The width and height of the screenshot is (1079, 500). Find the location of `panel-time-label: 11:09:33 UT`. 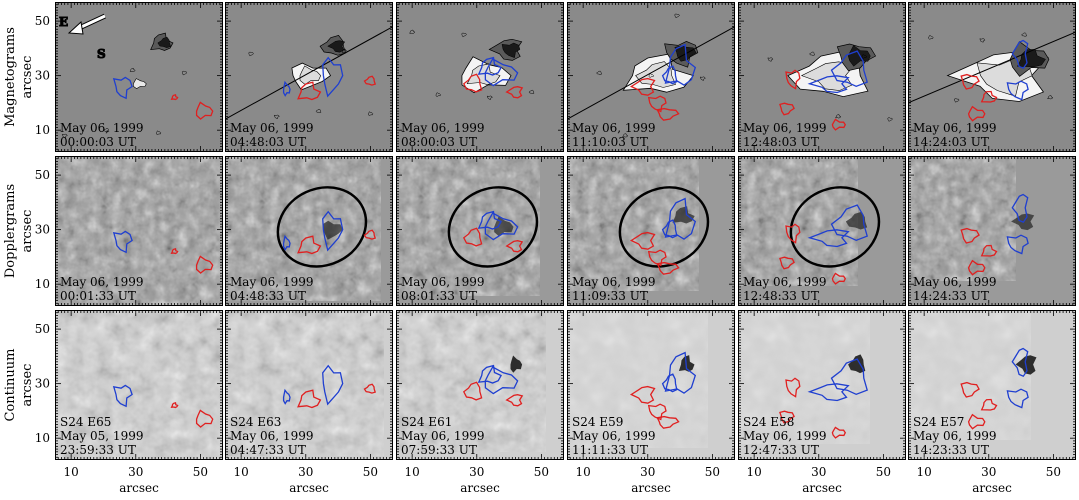

panel-time-label: 11:09:33 UT is located at coordinates (610, 296).